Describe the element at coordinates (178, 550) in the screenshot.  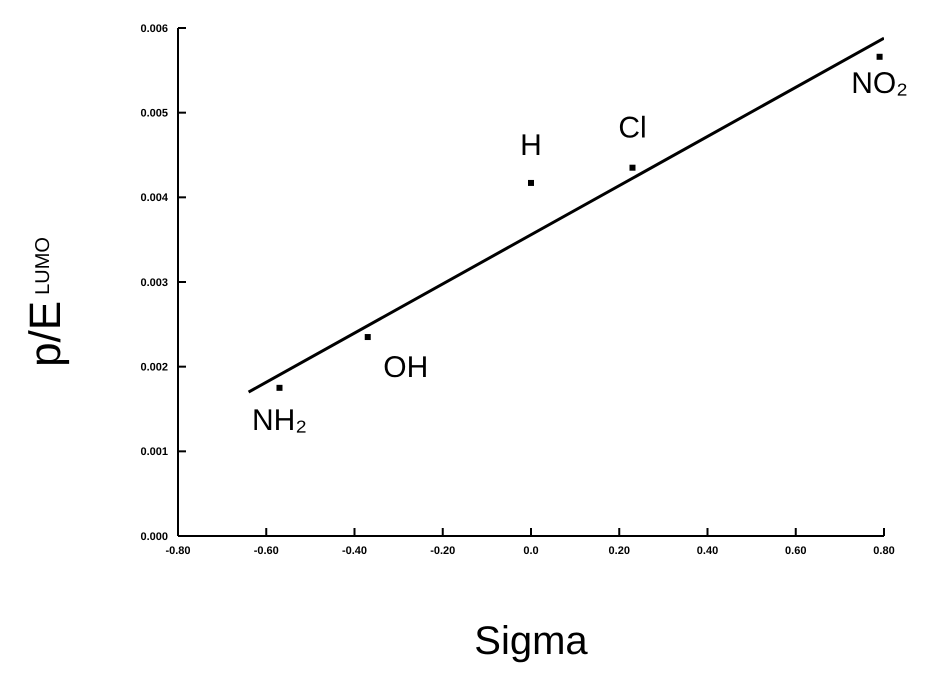
I see `x-tick-label: -0.80` at that location.